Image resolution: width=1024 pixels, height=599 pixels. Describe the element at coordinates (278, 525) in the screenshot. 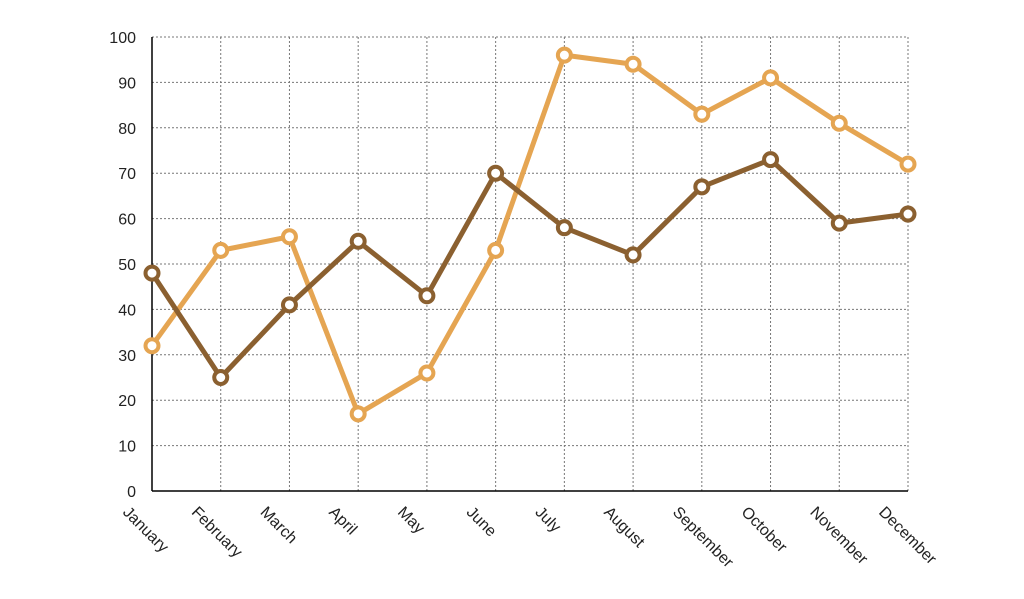

I see `x-tick-label: March` at that location.